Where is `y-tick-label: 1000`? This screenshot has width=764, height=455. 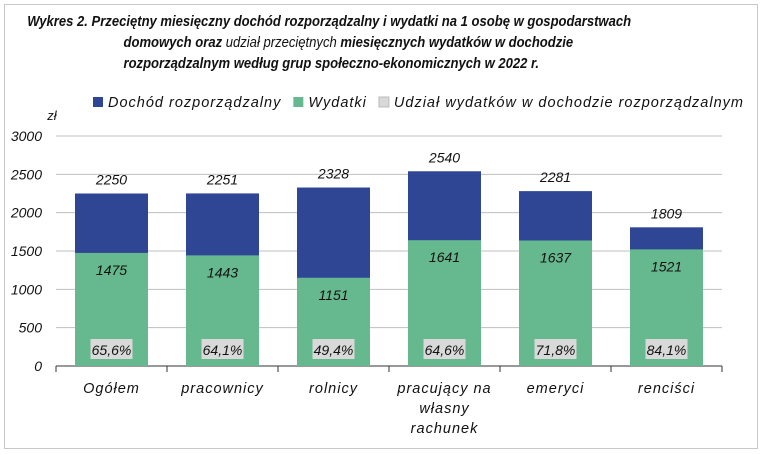
y-tick-label: 1000 is located at coordinates (26, 289).